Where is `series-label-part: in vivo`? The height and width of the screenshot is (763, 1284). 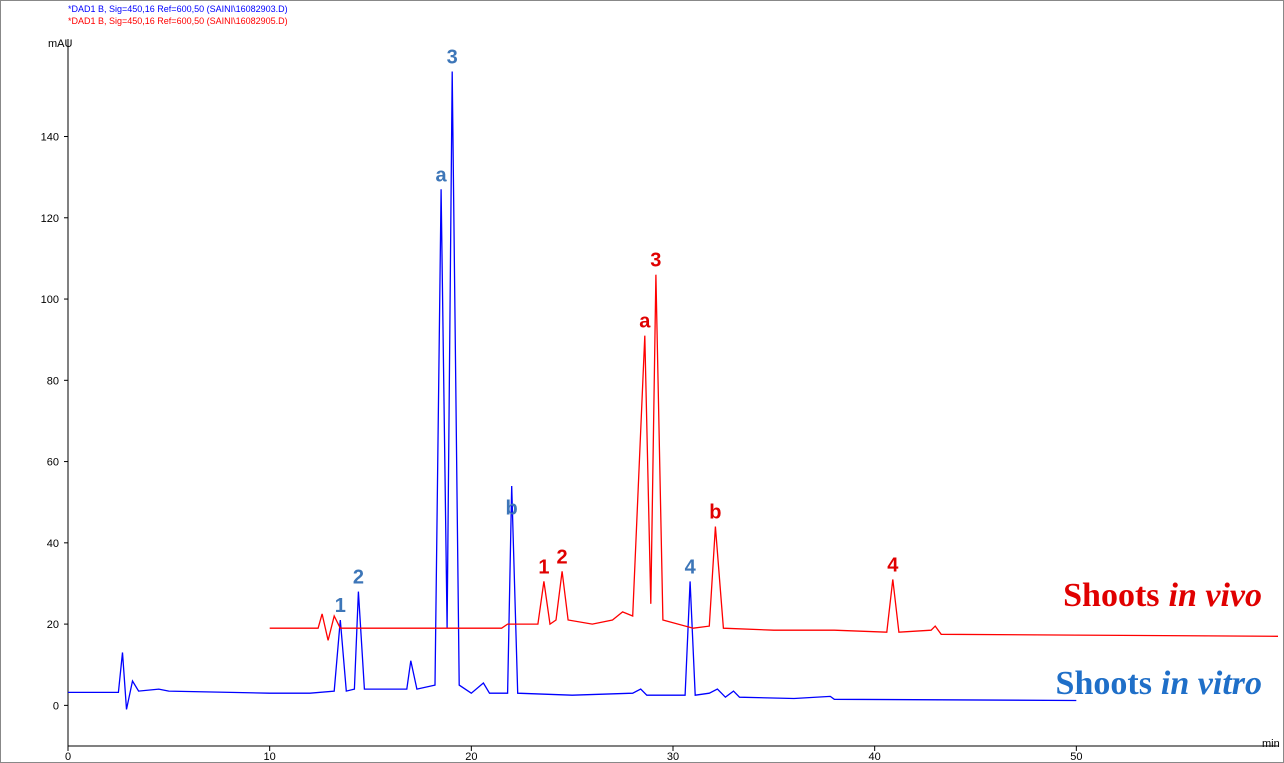 series-label-part: in vivo is located at coordinates (1215, 595).